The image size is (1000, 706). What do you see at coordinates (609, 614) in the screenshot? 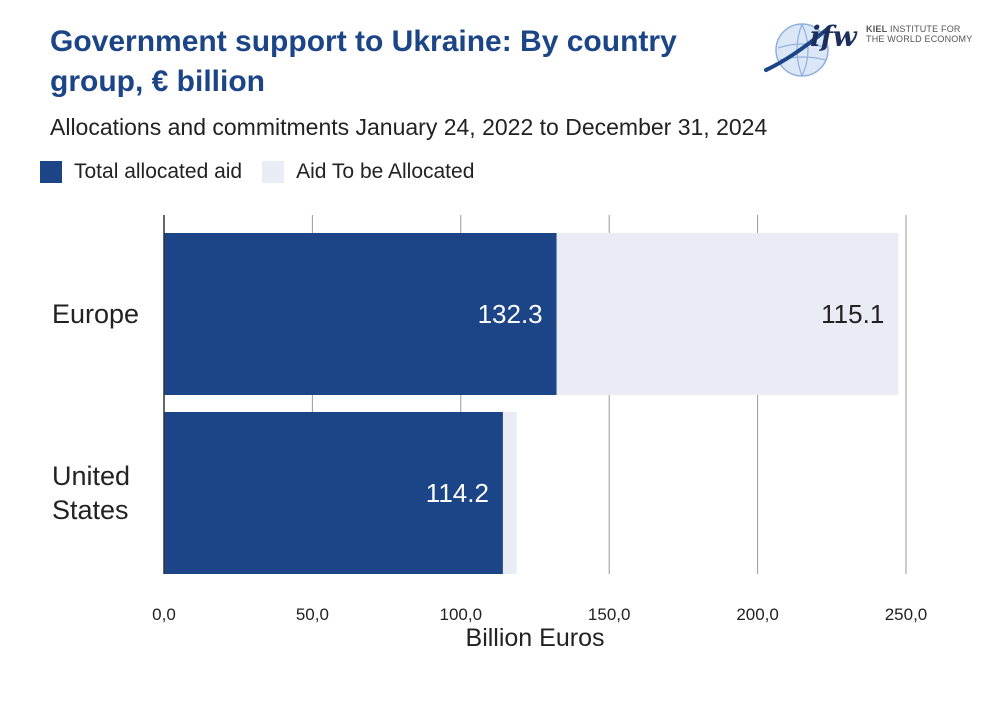
I see `x-tick-label: 150,0` at bounding box center [609, 614].